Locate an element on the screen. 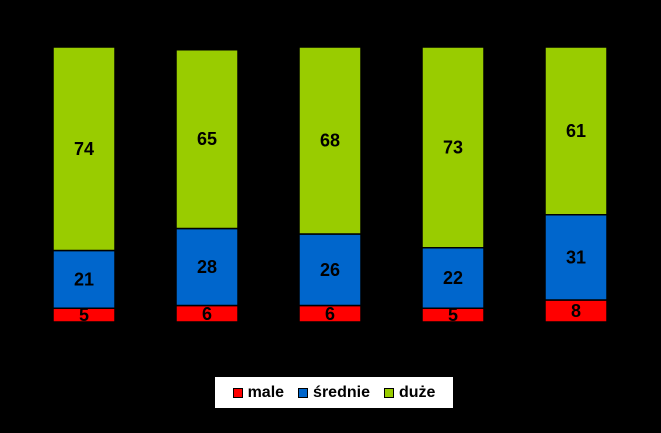  data-label-2-1: 65 is located at coordinates (207, 139).